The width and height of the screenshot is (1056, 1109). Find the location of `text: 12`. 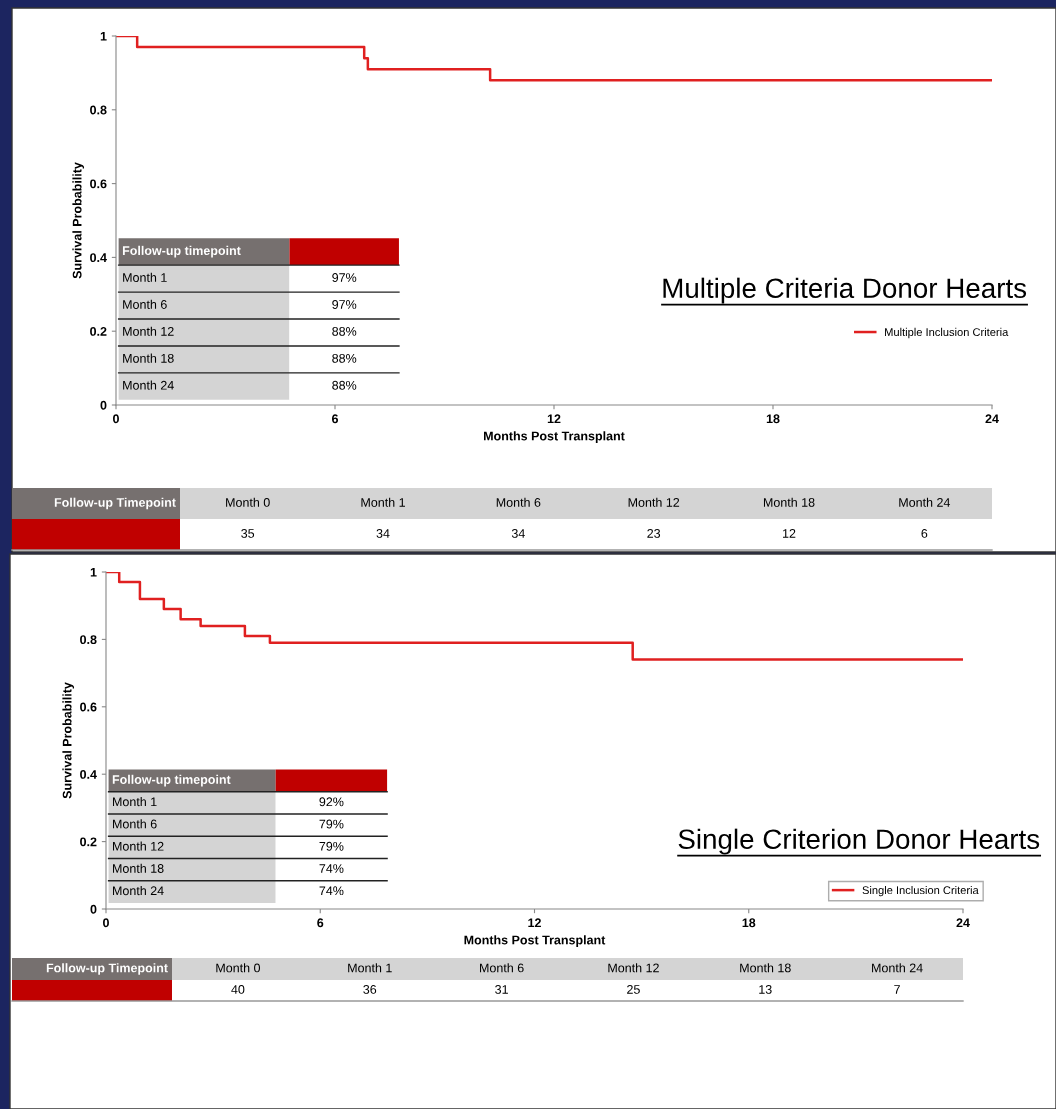

text: 12 is located at coordinates (789, 533).